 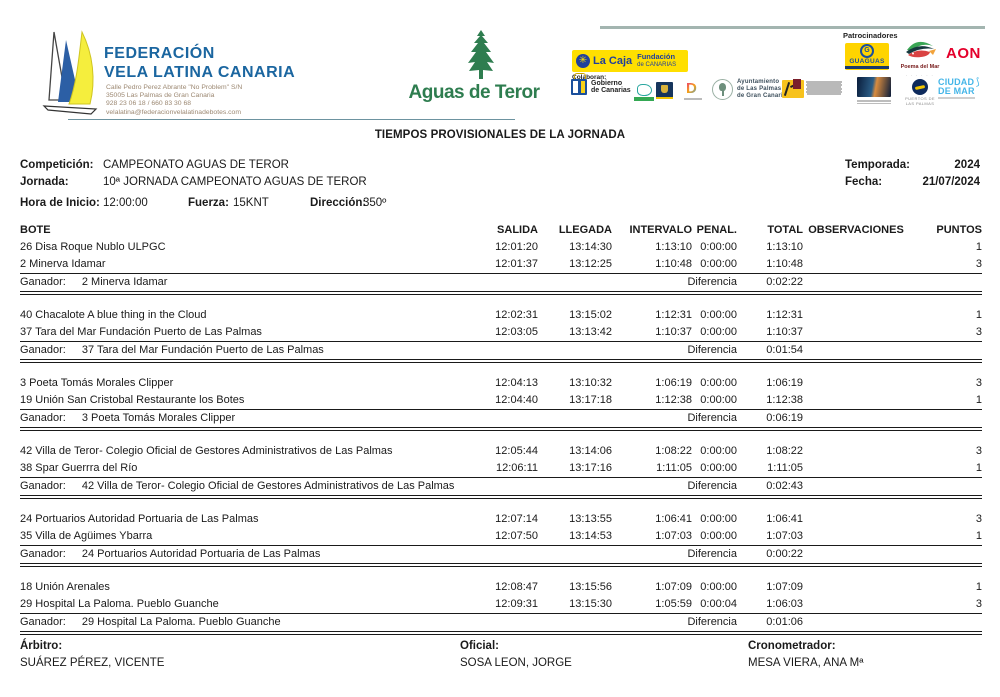 What do you see at coordinates (784, 247) in the screenshot?
I see `cell-total: 1:13:10` at bounding box center [784, 247].